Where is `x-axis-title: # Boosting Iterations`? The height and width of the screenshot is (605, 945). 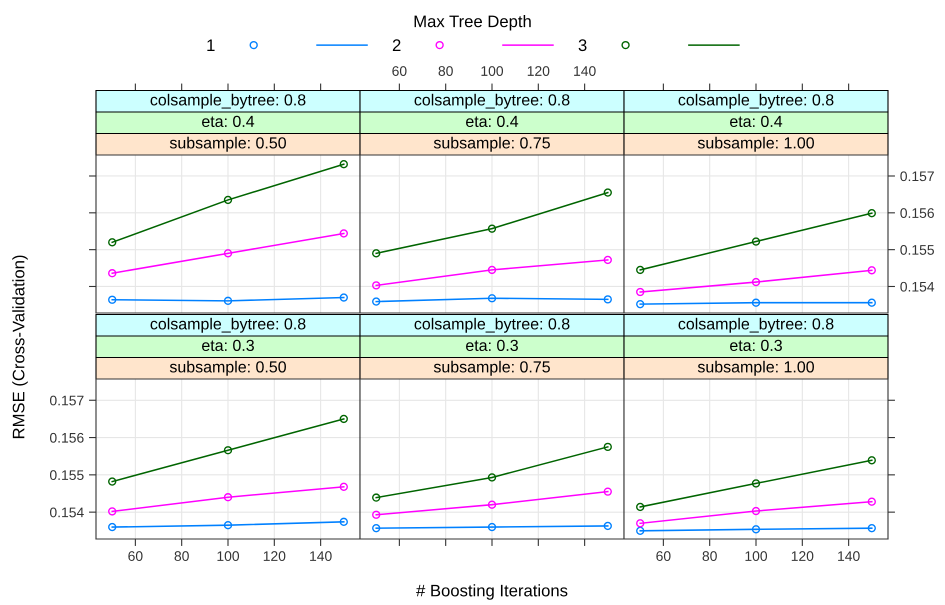
x-axis-title: # Boosting Iterations is located at coordinates (492, 592).